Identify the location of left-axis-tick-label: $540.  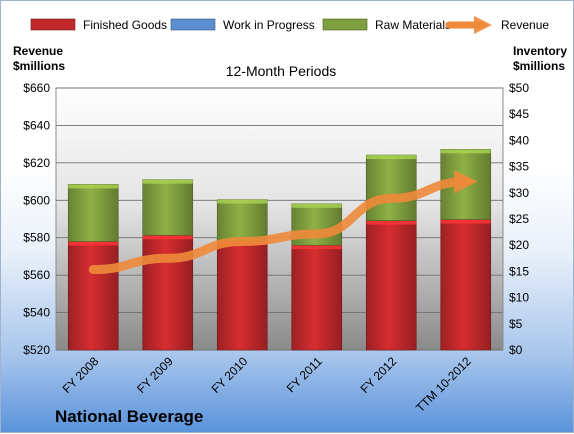
(36, 313).